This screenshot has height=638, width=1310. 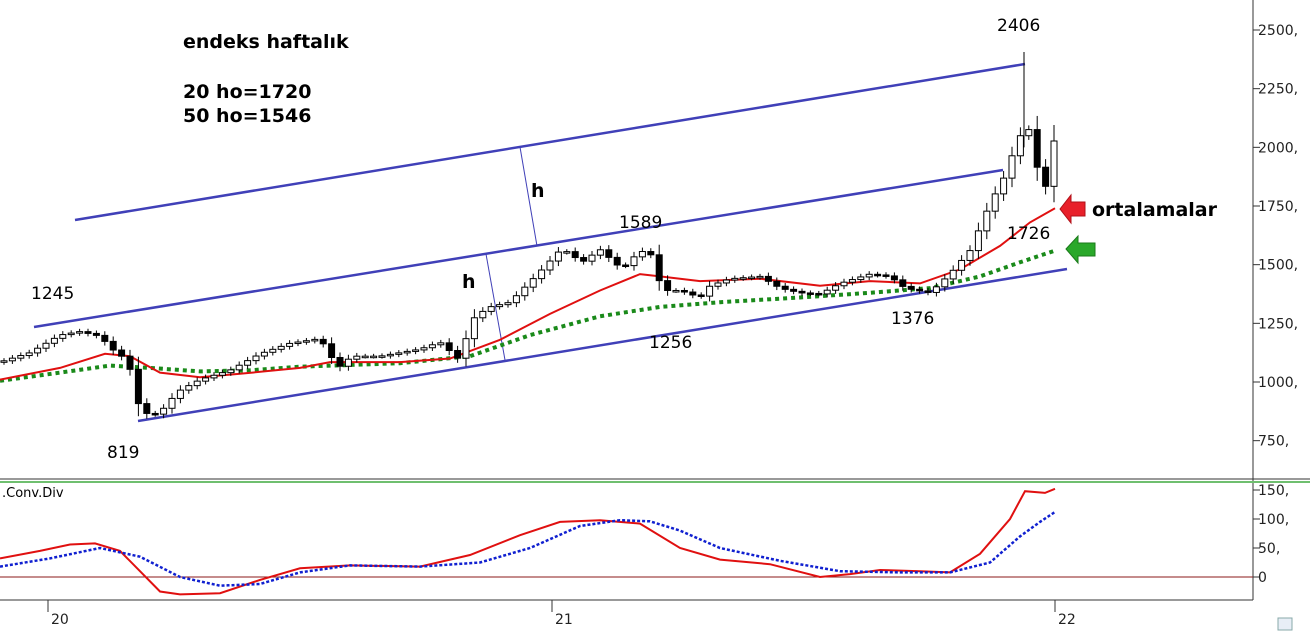 What do you see at coordinates (1018, 26) in the screenshot?
I see `label-2406: 2406` at bounding box center [1018, 26].